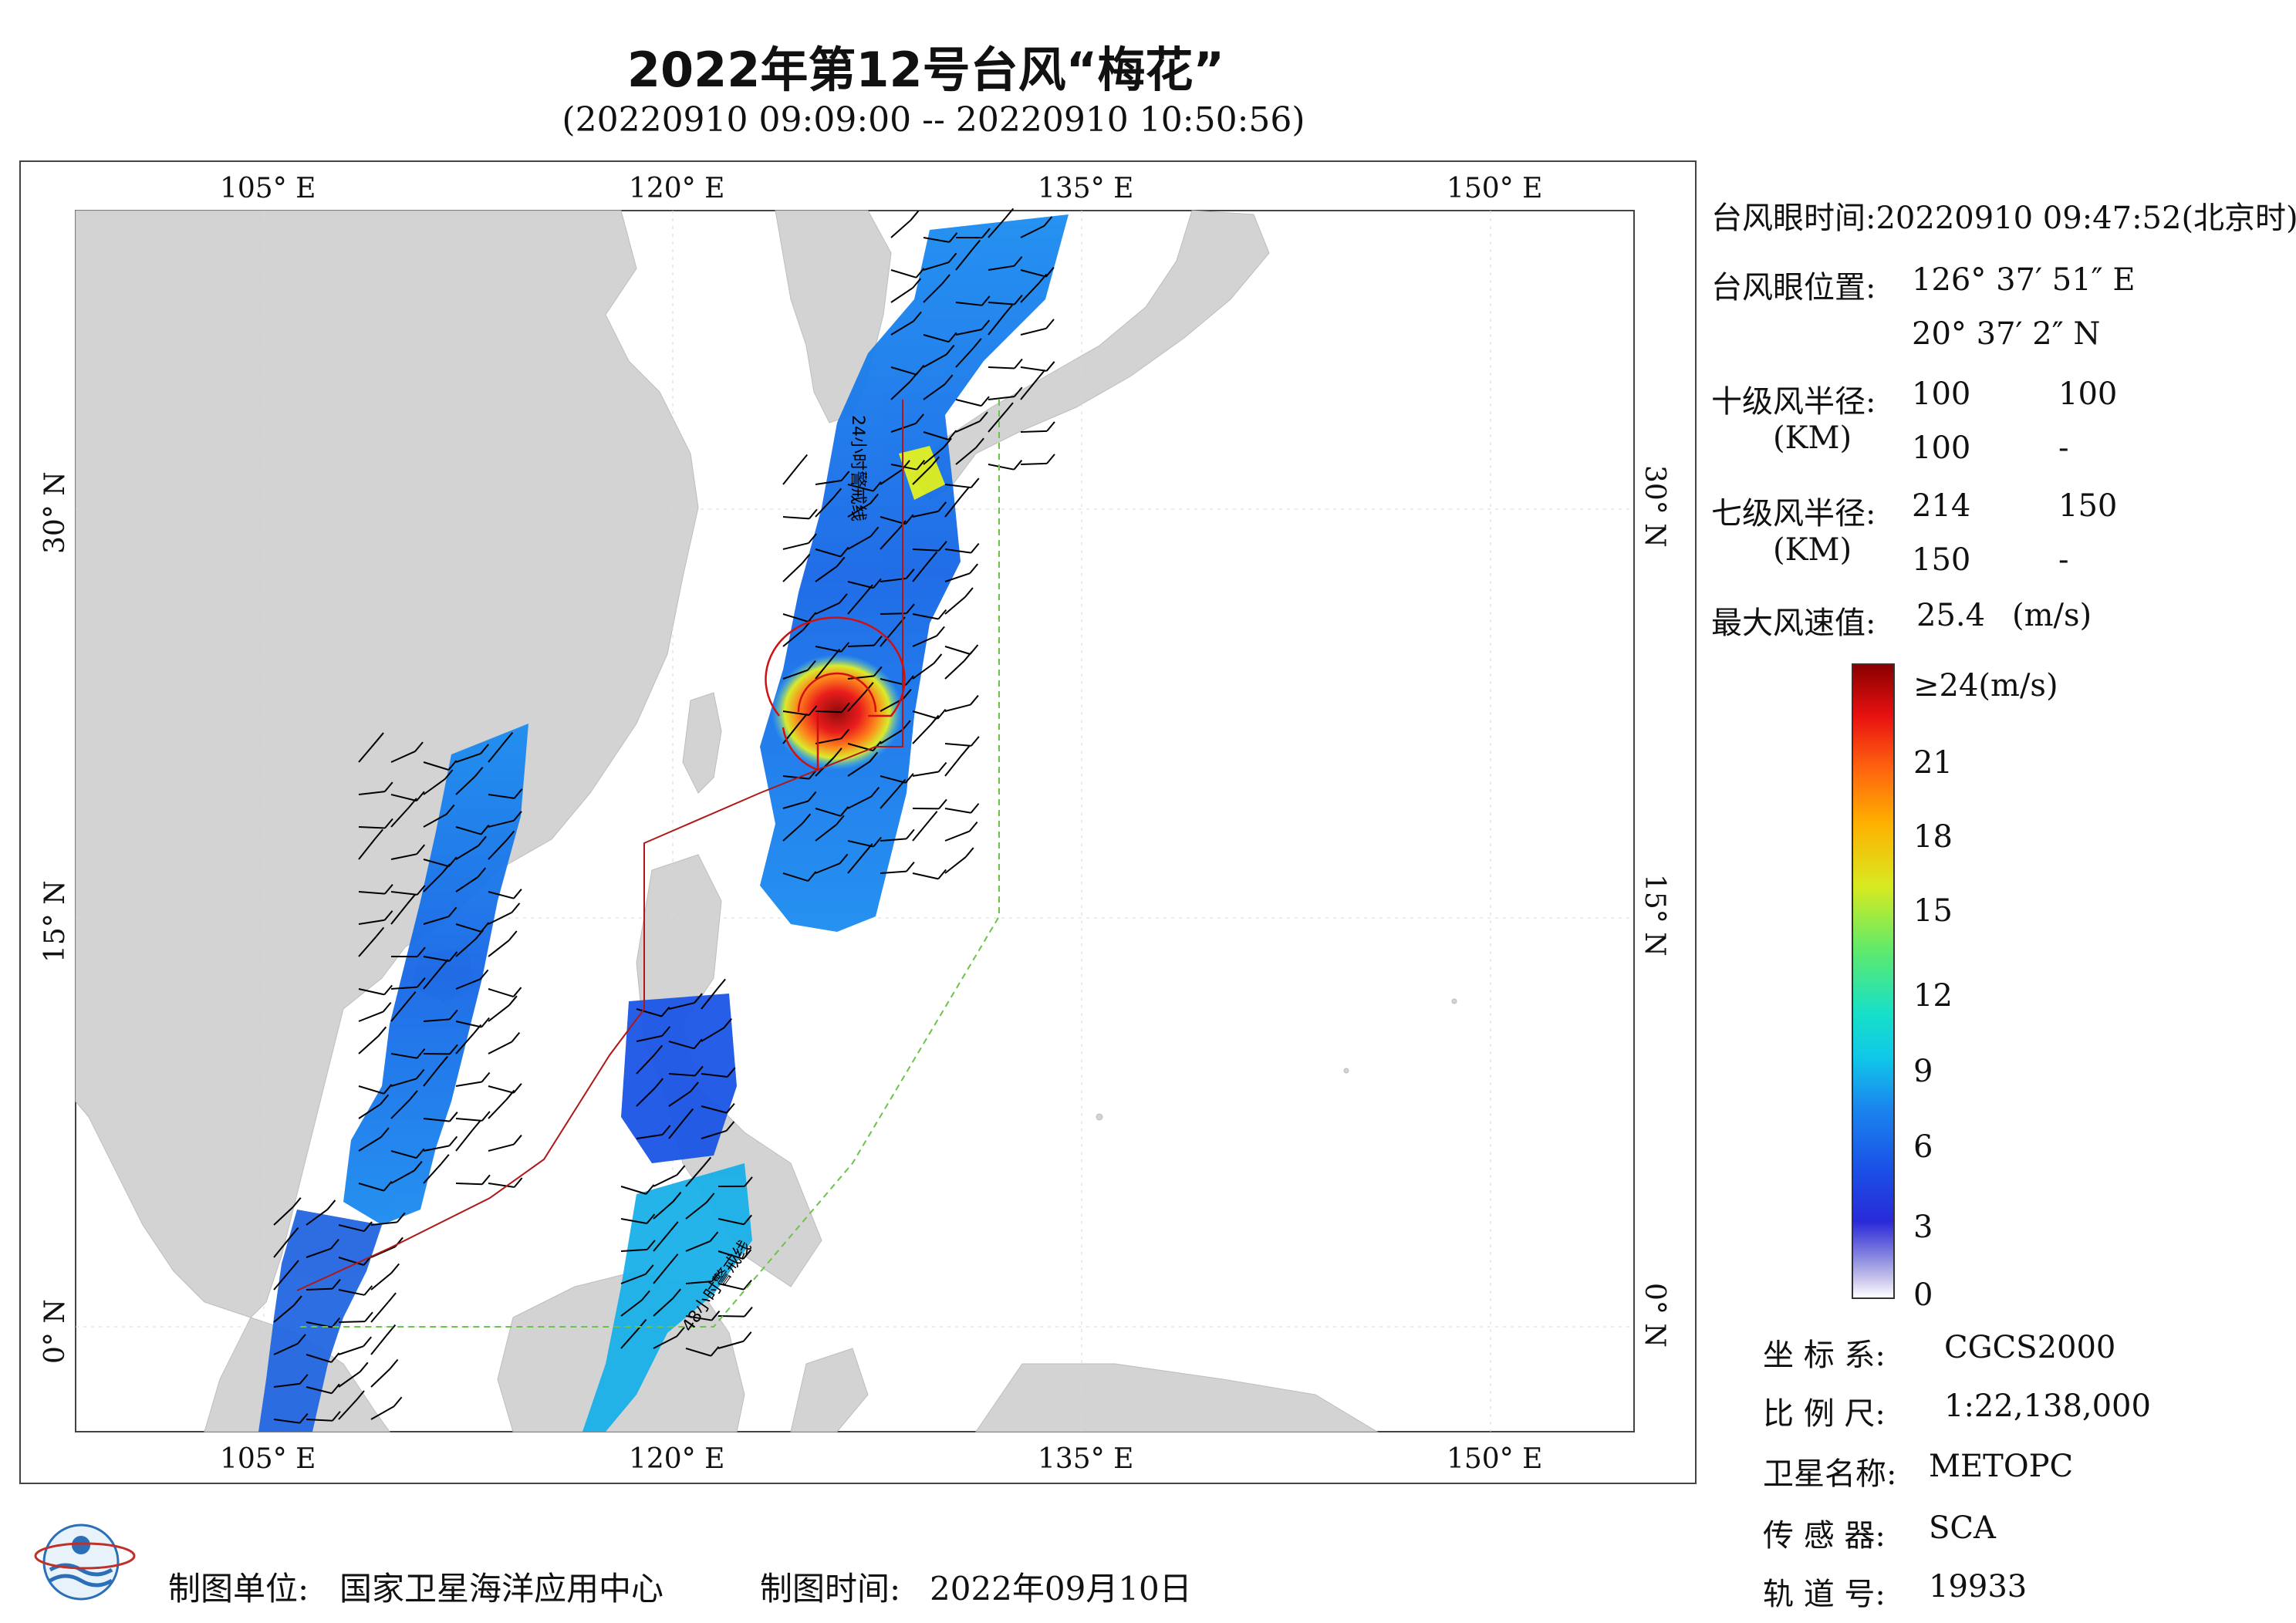  Describe the element at coordinates (1085, 1459) in the screenshot. I see `lon-tick-bot-135: 135° E` at that location.